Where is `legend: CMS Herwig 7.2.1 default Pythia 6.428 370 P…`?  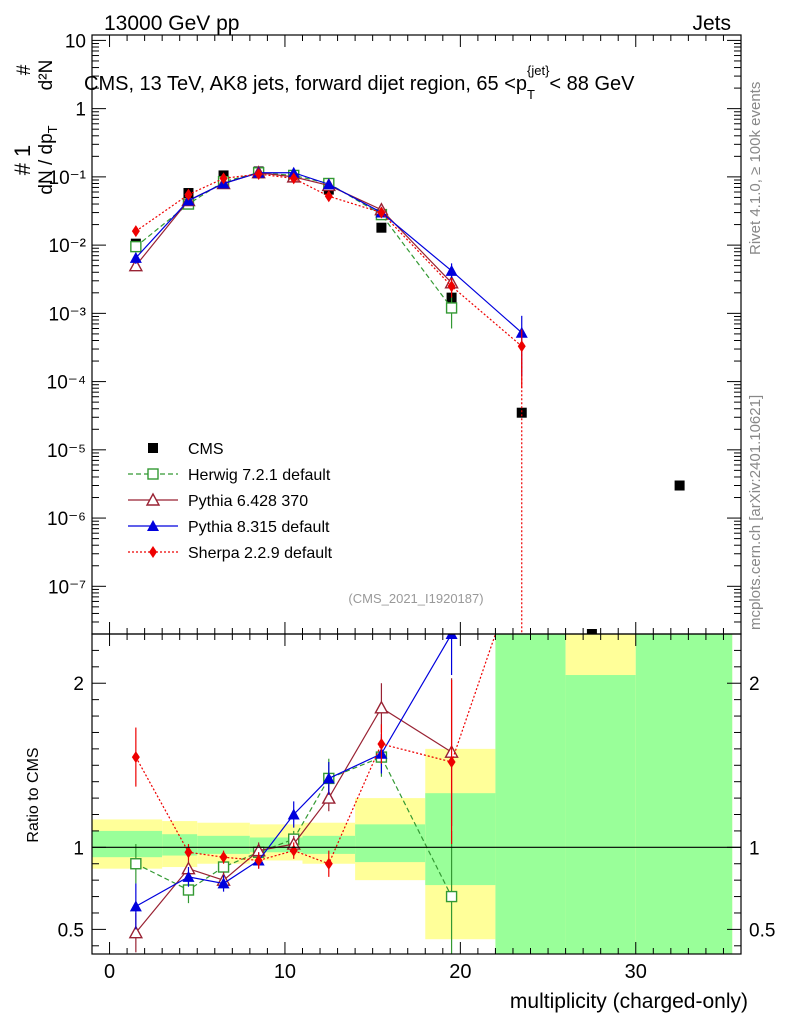 legend: CMS Herwig 7.2.1 default Pythia 6.428 370 P… is located at coordinates (230, 501).